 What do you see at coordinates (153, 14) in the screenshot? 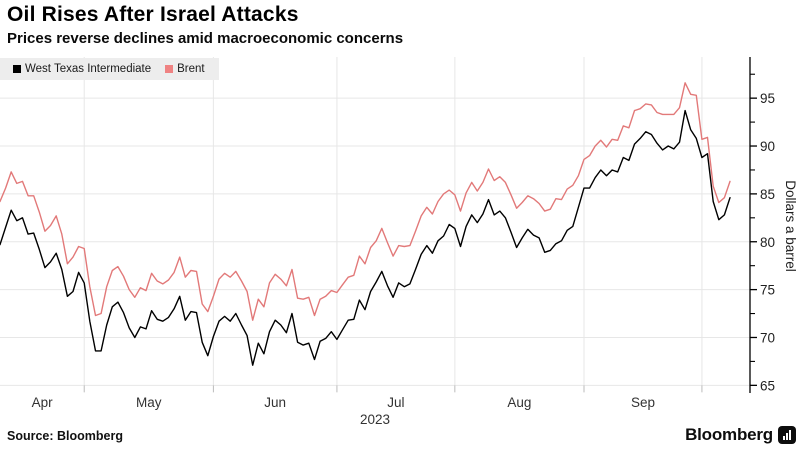
I see `page-title: Oil Rises After Israel Attacks` at bounding box center [153, 14].